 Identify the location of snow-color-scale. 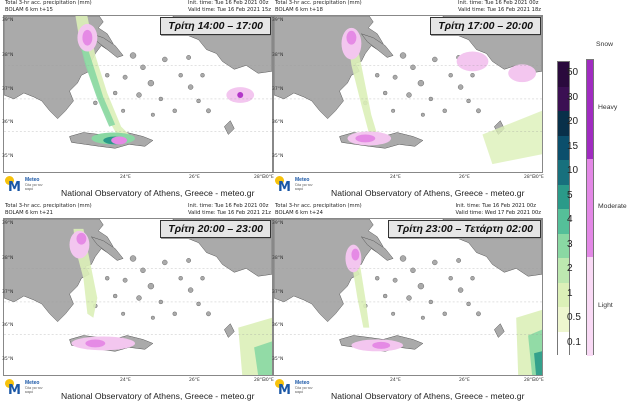
(590, 208).